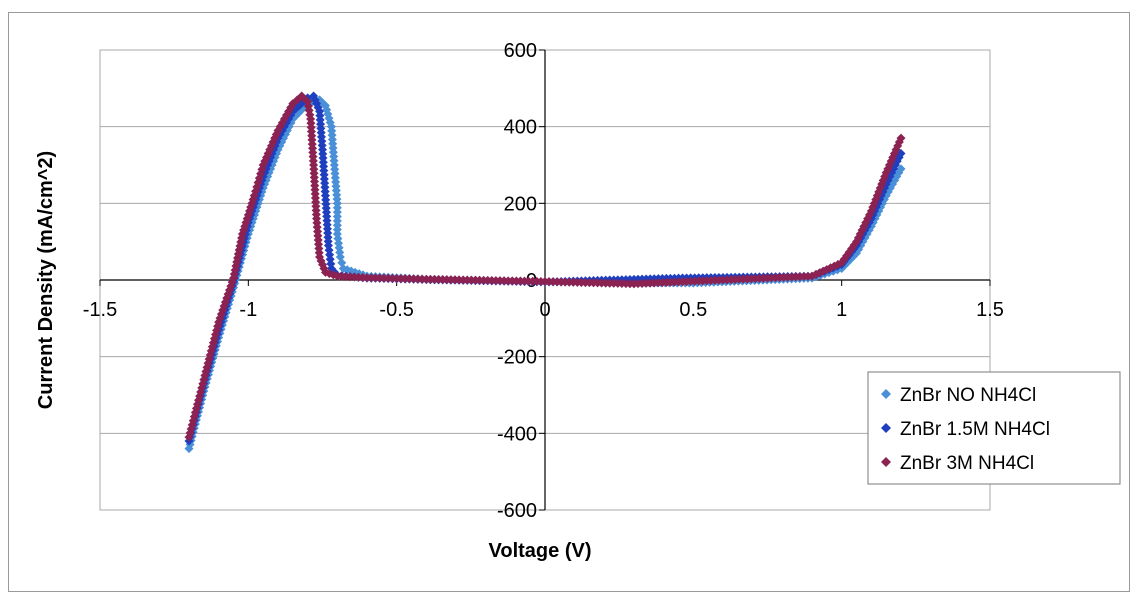 The height and width of the screenshot is (604, 1138). Describe the element at coordinates (248, 310) in the screenshot. I see `x-tick-label-1: -1` at that location.